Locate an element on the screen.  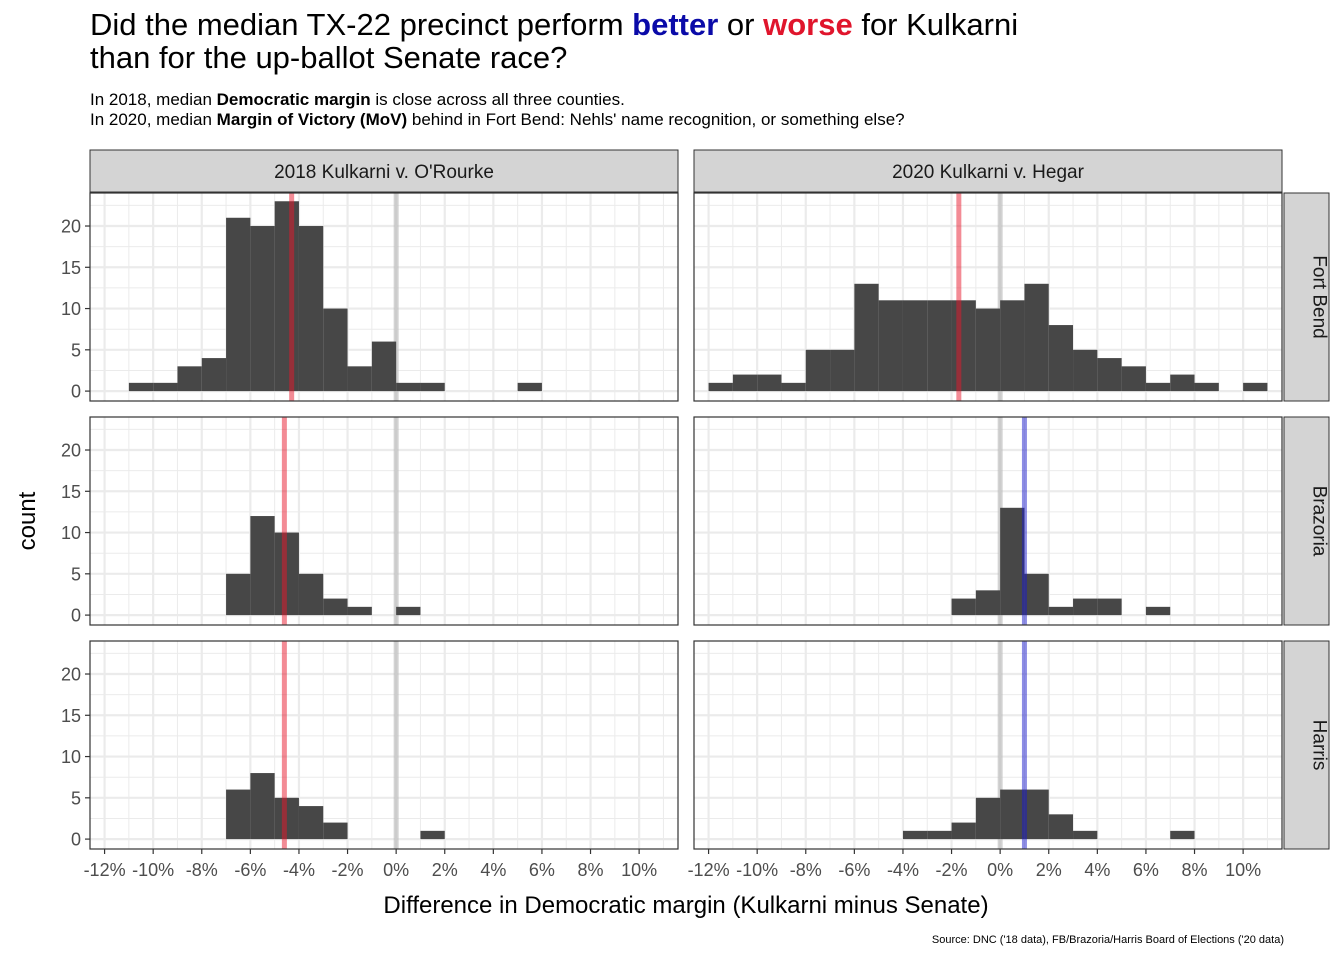
x-tick-label: -4% is located at coordinates (903, 870).